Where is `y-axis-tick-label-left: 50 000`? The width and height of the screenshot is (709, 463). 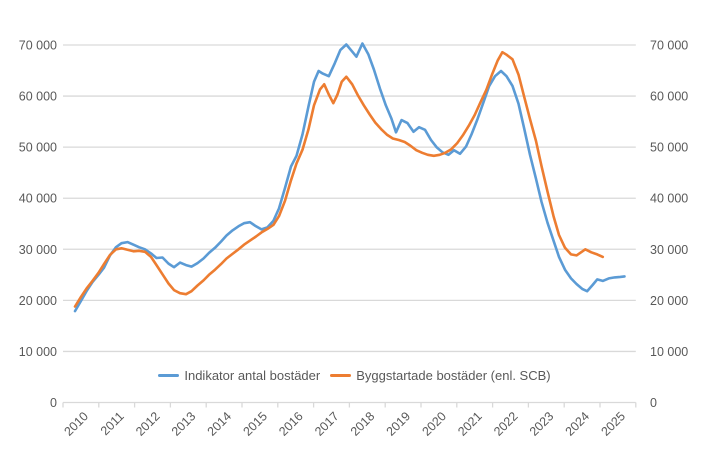 y-axis-tick-label-left: 50 000 is located at coordinates (38, 148).